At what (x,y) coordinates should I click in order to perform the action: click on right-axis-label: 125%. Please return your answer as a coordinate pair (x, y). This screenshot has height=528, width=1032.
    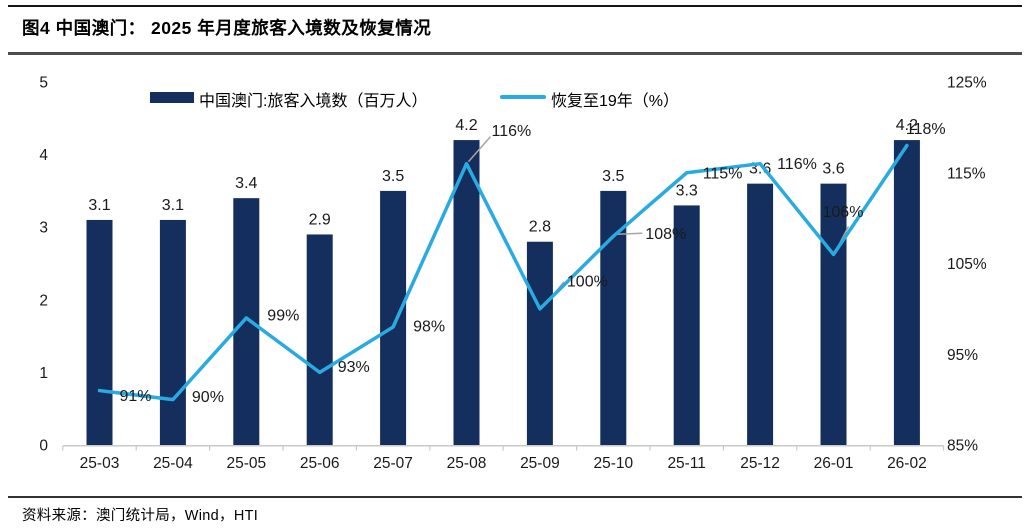
    Looking at the image, I should click on (967, 83).